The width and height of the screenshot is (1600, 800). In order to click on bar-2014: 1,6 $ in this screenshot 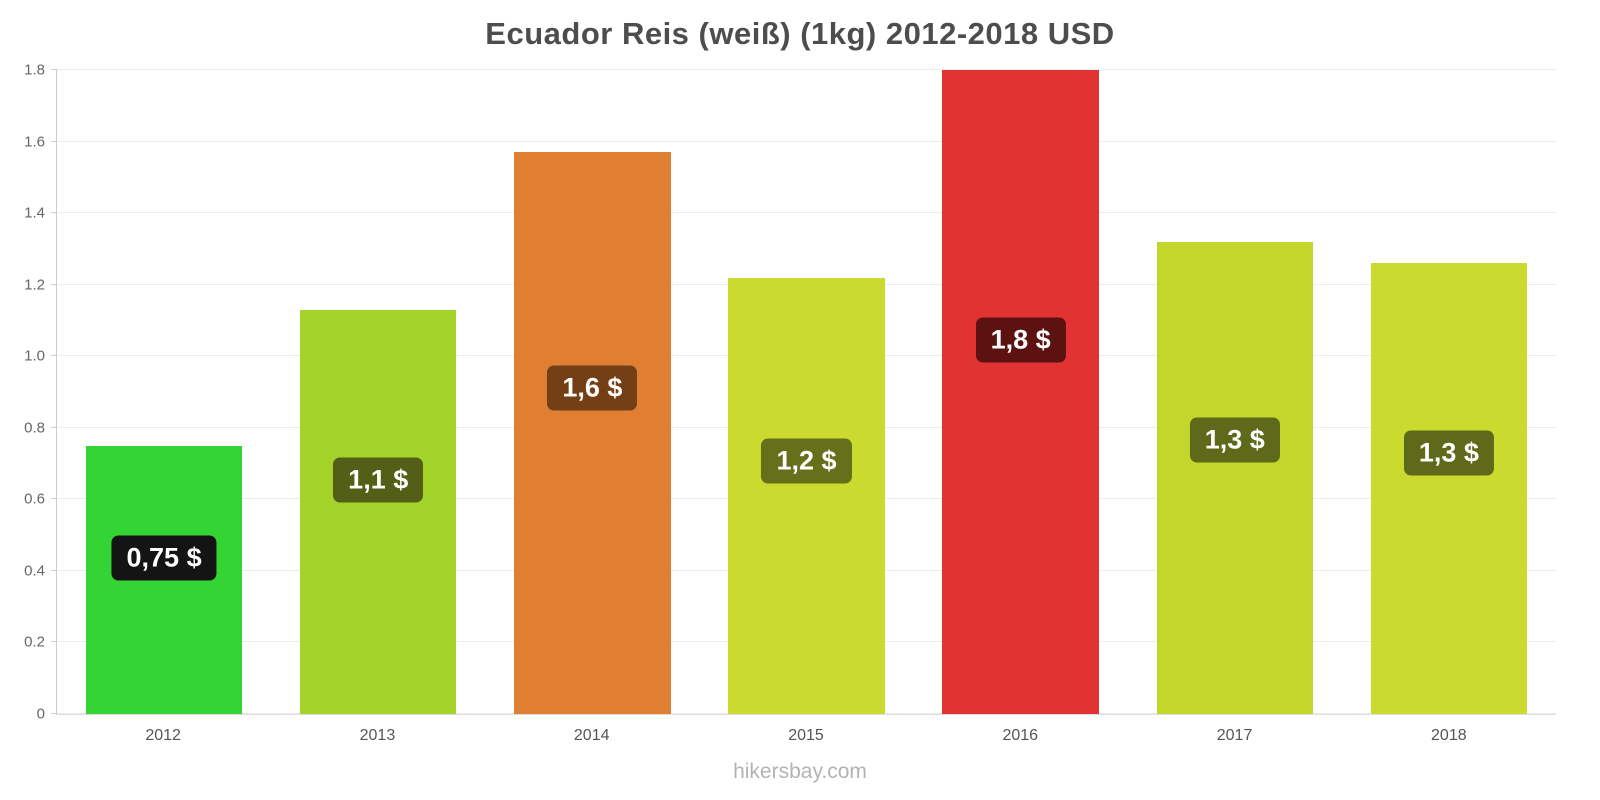, I will do `click(592, 433)`.